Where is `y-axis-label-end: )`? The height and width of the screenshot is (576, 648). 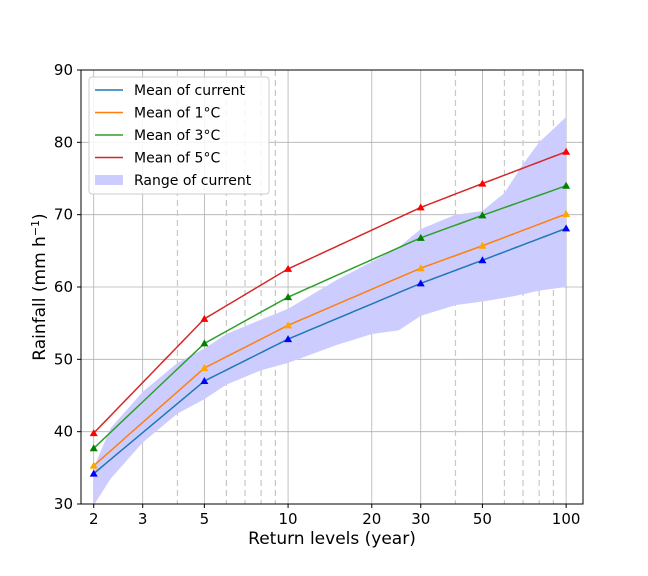
y-axis-label-end: ) is located at coordinates (40, 216).